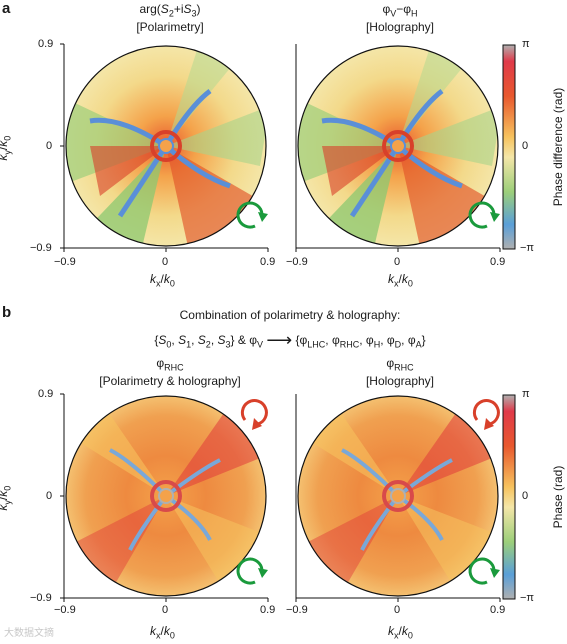  What do you see at coordinates (162, 280) in the screenshot?
I see `panel-a-left-xlabel: kx/k0` at bounding box center [162, 280].